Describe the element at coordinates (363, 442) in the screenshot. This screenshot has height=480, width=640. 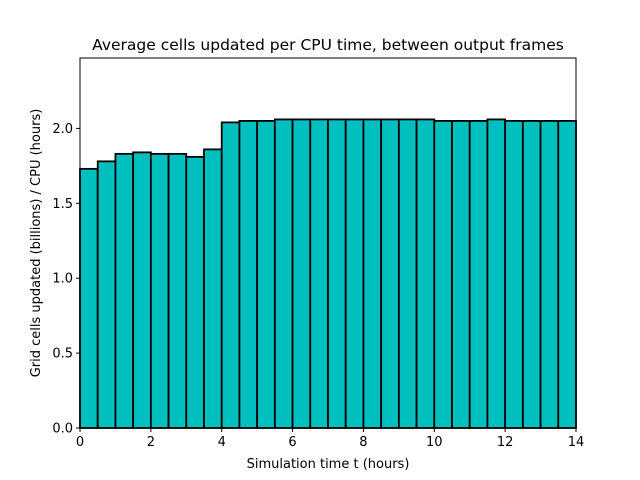
I see `x-tick-label: 8` at that location.